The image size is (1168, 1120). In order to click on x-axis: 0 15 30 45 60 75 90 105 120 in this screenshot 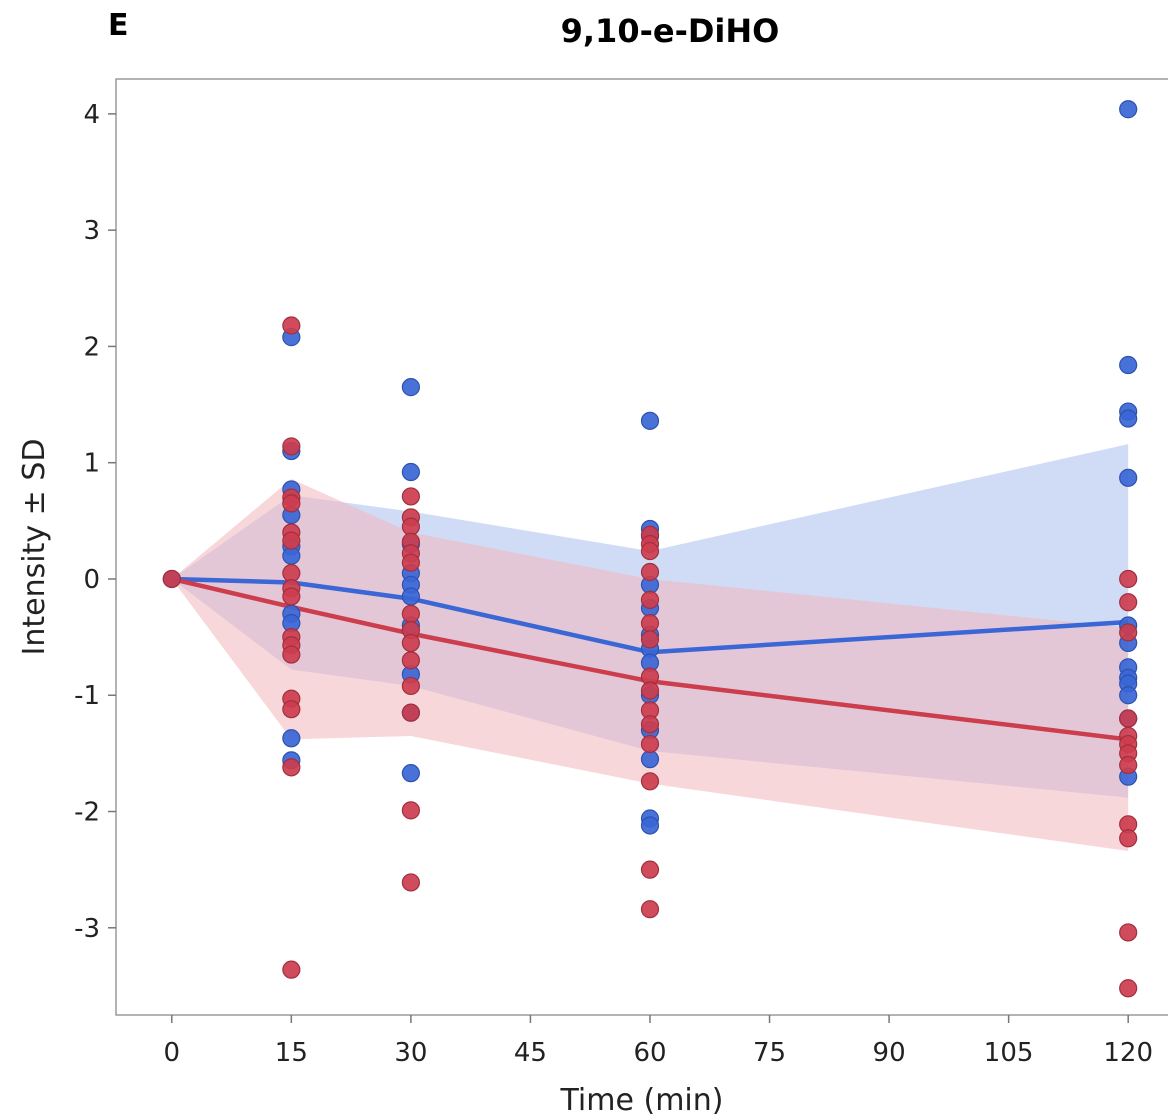, I will do `click(658, 1041)`.